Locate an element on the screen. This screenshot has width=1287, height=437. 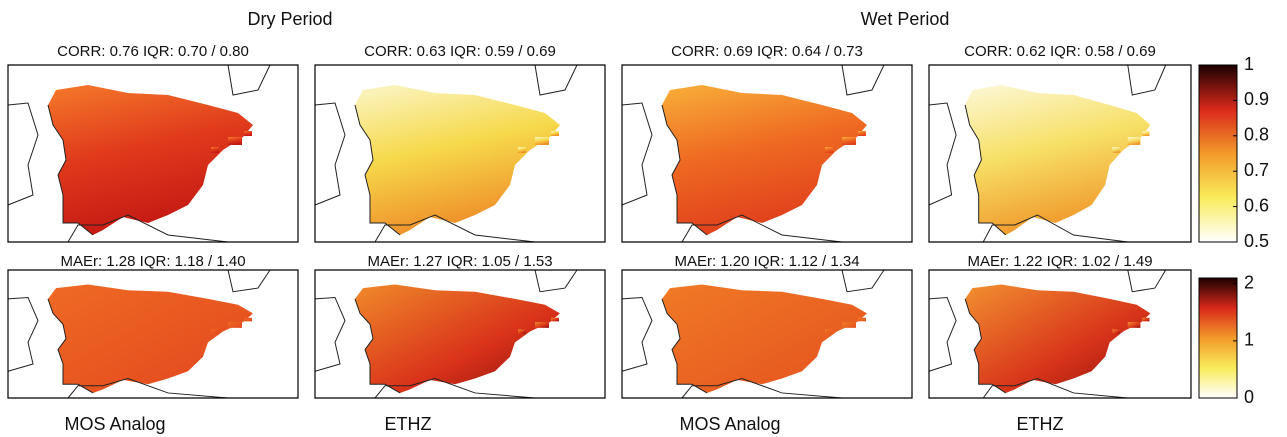
panel-title: MAEr: 1.27 IQR: 1.05 / 1.53 is located at coordinates (459, 261).